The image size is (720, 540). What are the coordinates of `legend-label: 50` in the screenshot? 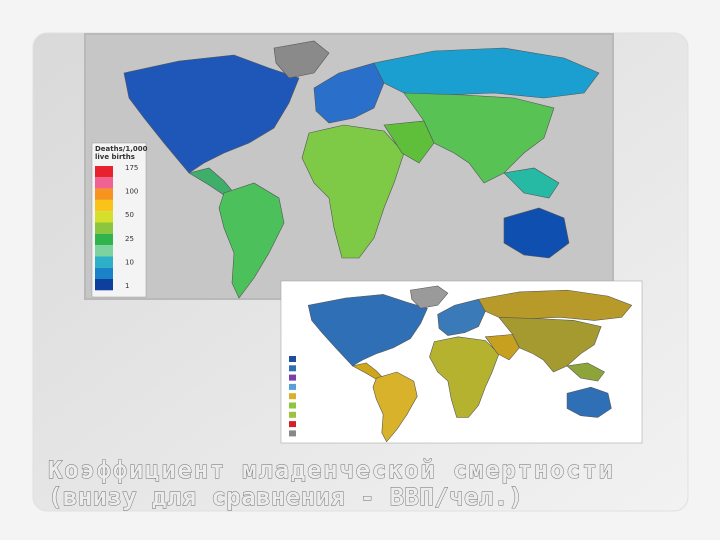 It's located at (129, 215).